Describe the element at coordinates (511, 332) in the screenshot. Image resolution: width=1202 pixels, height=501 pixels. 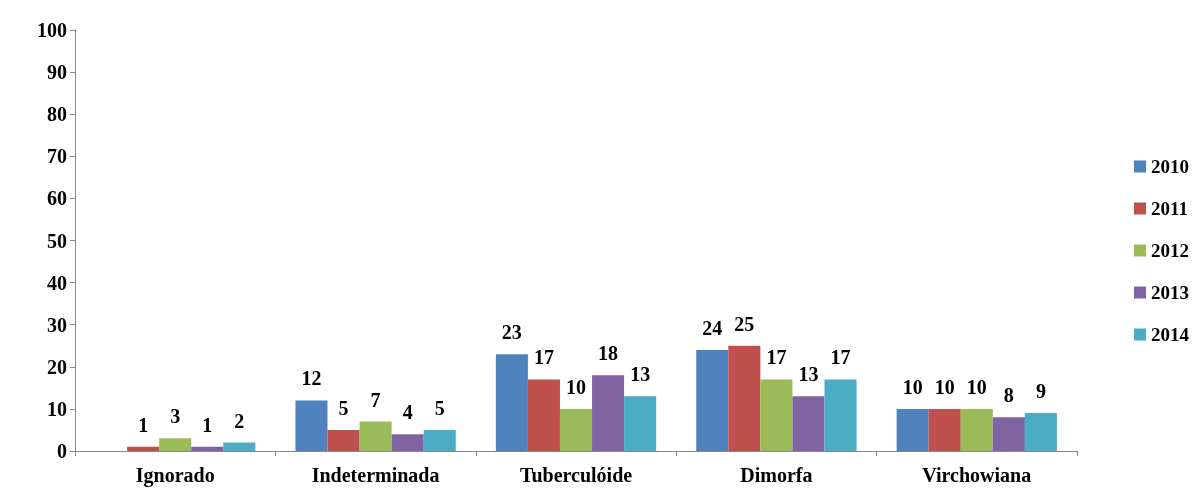
I see `data-label: 23` at that location.